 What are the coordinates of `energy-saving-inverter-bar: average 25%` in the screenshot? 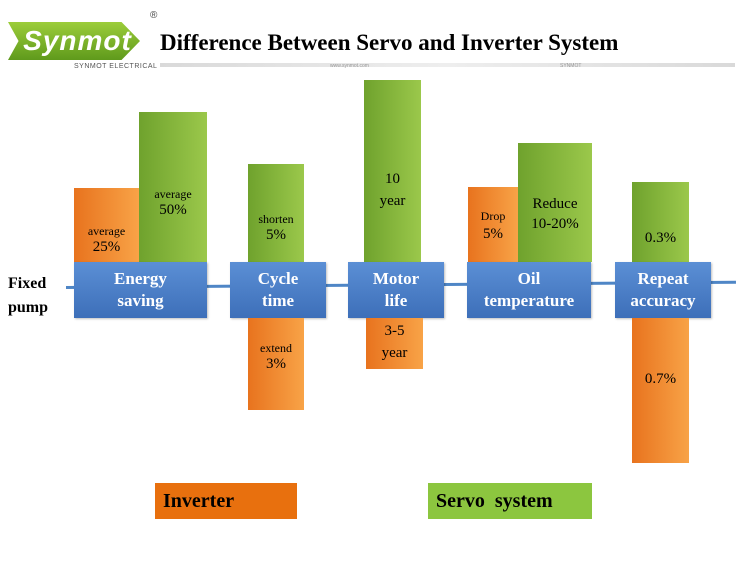 It's located at (106, 225).